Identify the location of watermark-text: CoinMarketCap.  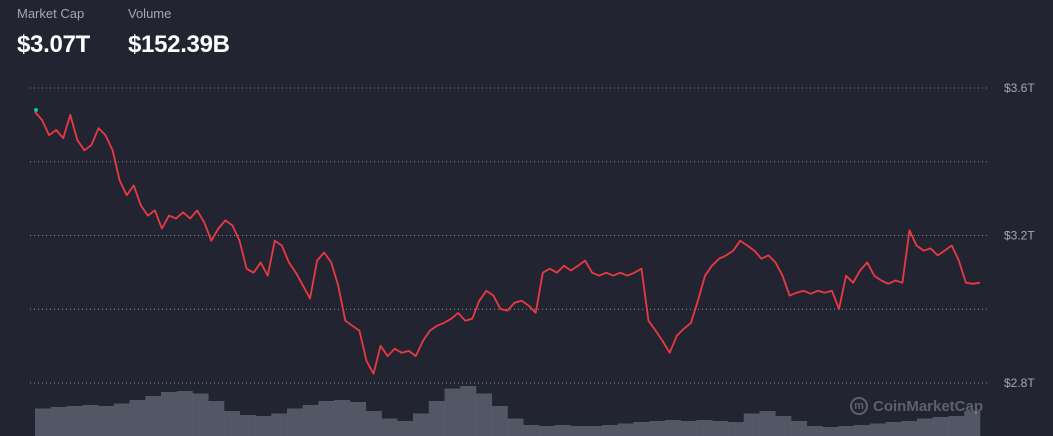
(928, 406).